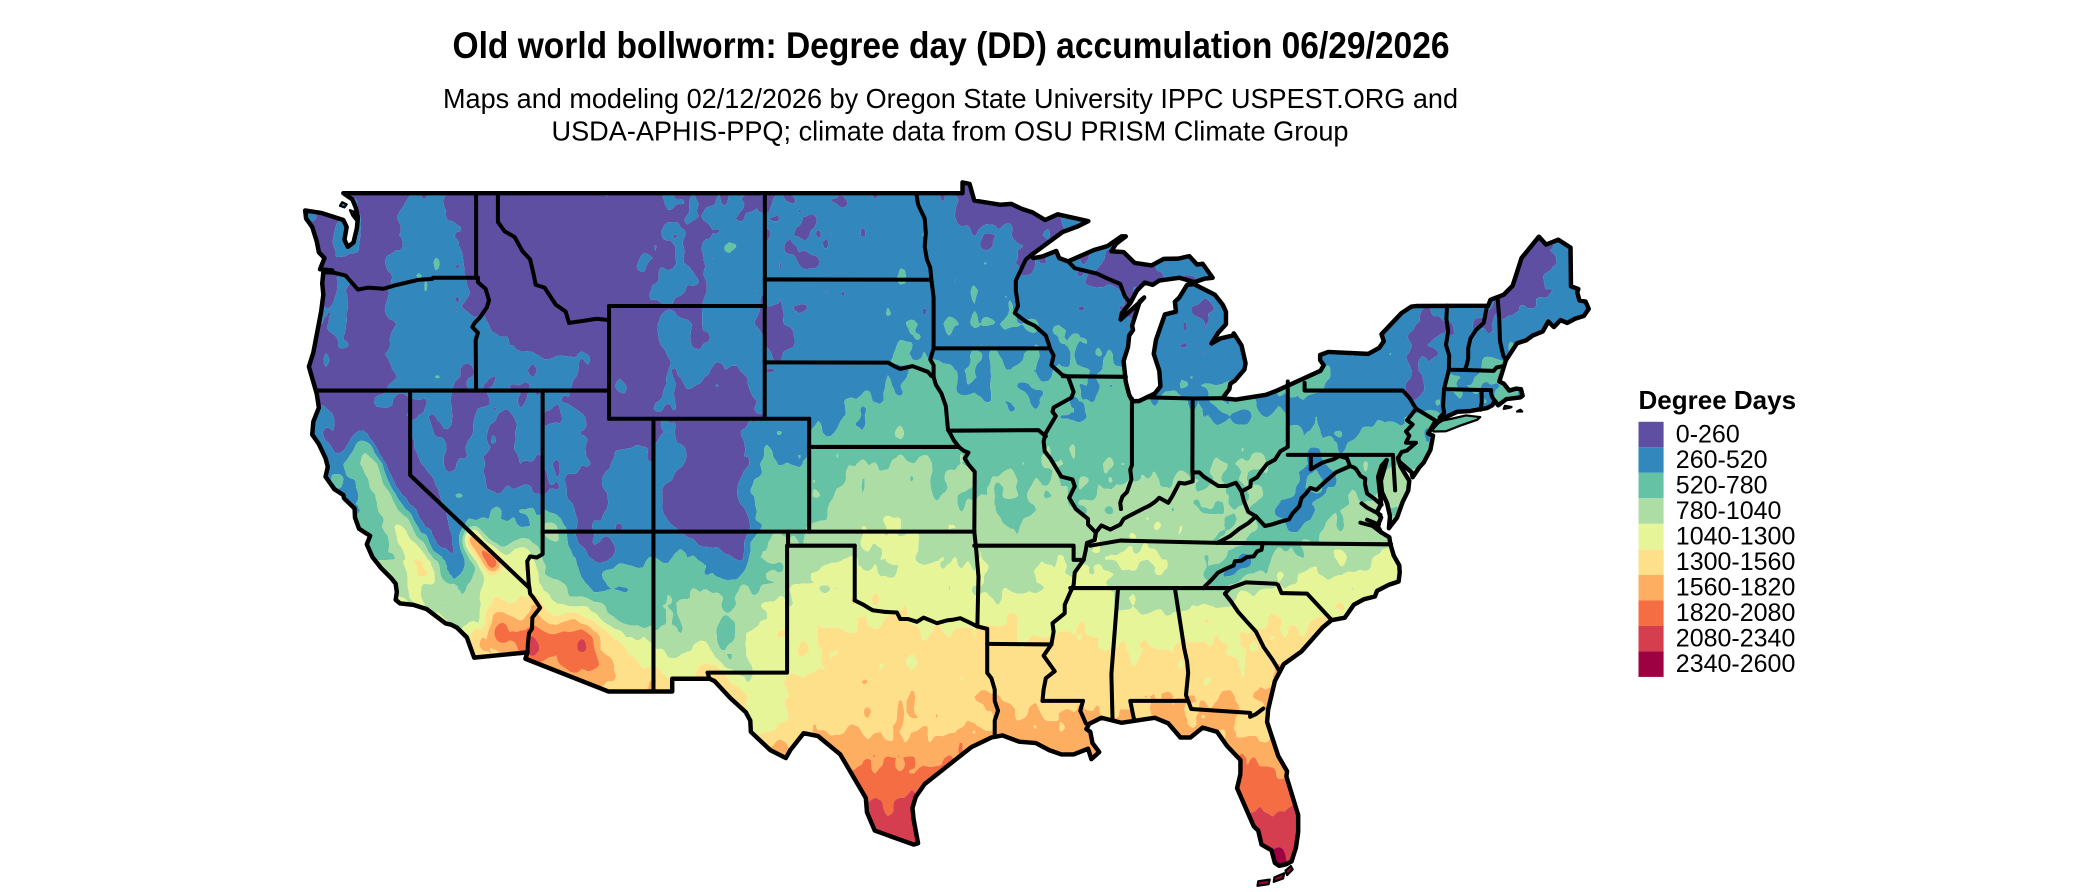 The image size is (2100, 892). What do you see at coordinates (1736, 639) in the screenshot?
I see `svg-text: 2080-2340` at bounding box center [1736, 639].